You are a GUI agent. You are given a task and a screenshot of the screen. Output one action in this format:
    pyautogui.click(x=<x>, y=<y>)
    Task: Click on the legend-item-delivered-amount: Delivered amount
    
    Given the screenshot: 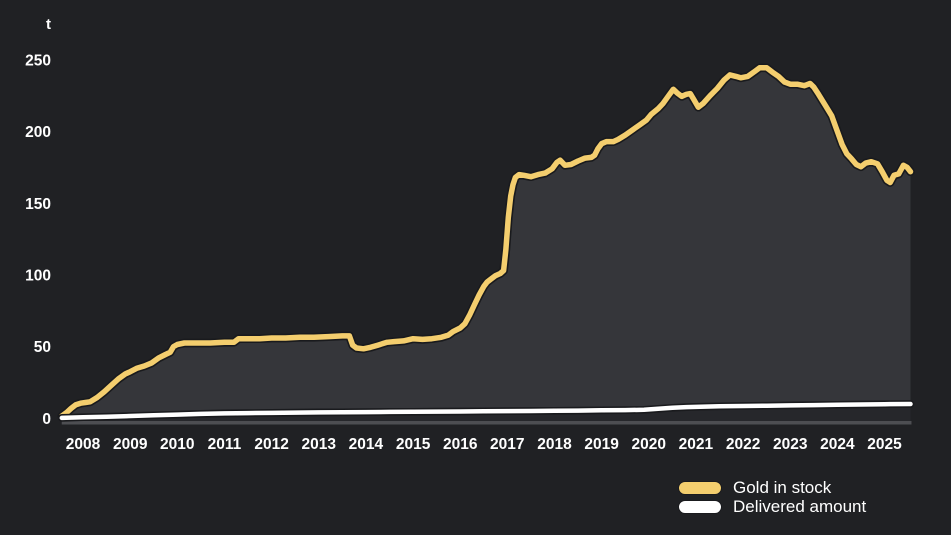 What is the action you would take?
    pyautogui.click(x=772, y=506)
    